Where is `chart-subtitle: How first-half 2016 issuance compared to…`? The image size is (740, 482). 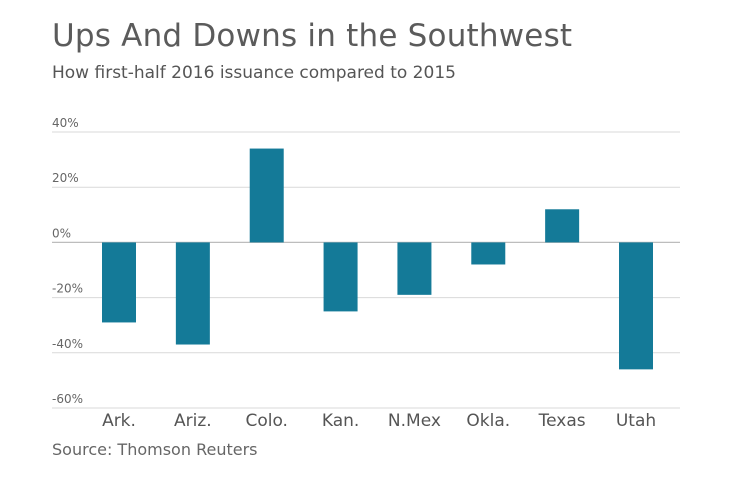 chart-subtitle: How first-half 2016 issuance compared to… is located at coordinates (254, 73).